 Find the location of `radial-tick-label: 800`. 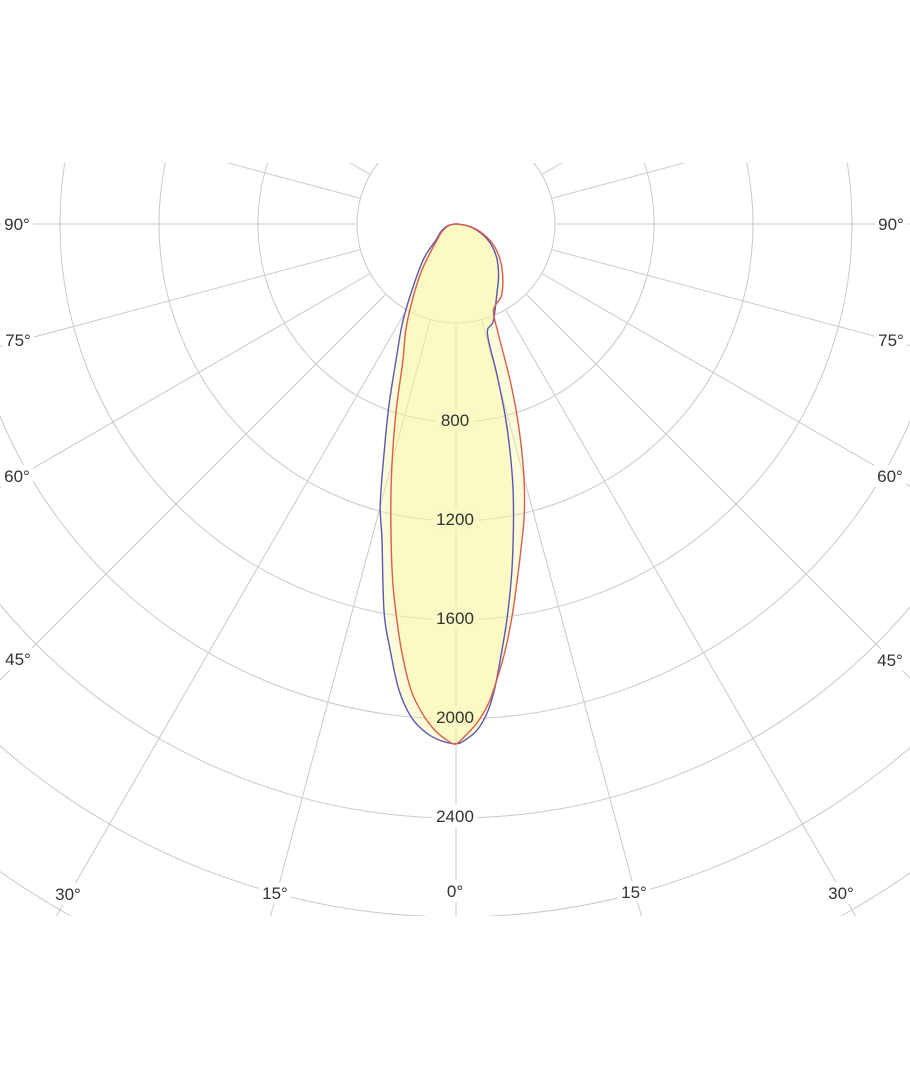

radial-tick-label: 800 is located at coordinates (455, 420).